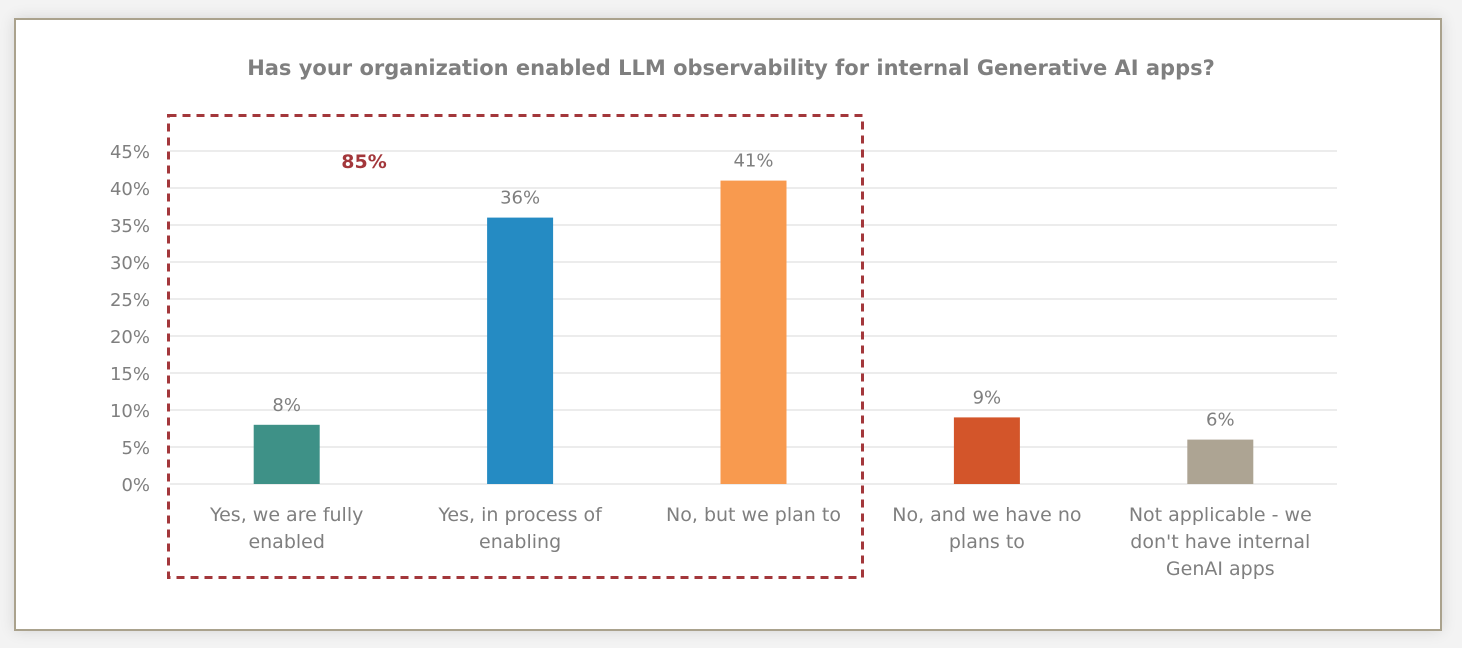 This screenshot has height=648, width=1462. I want to click on data-label: 6%, so click(1220, 420).